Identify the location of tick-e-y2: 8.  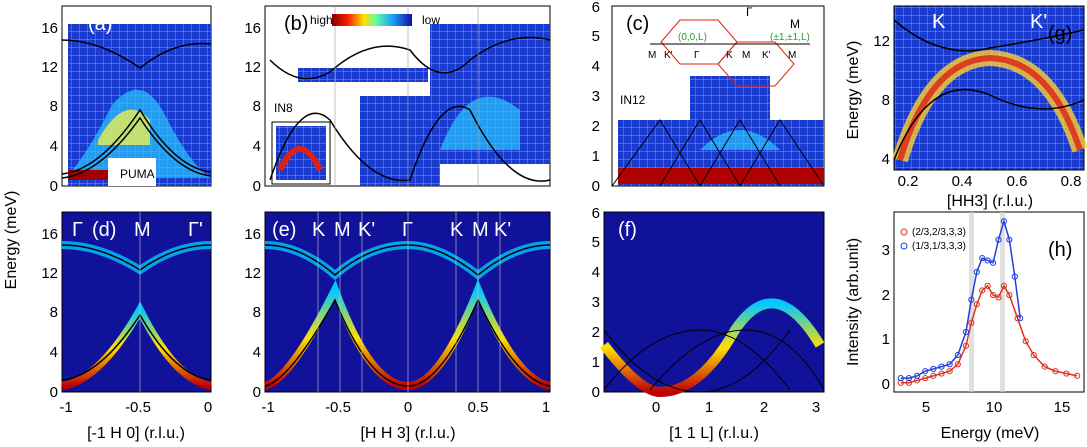
(257, 312).